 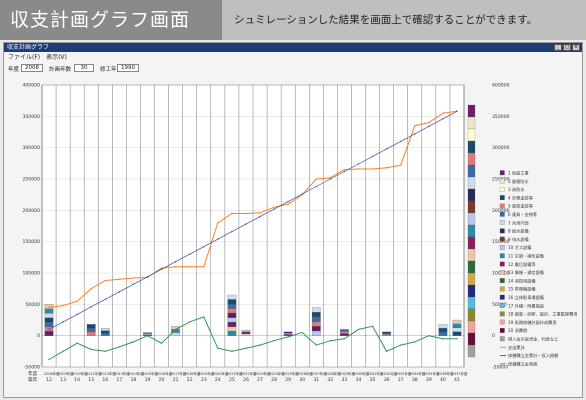 What do you see at coordinates (291, 373) in the screenshot?
I see `x-tick-year: 2025年度` at bounding box center [291, 373].